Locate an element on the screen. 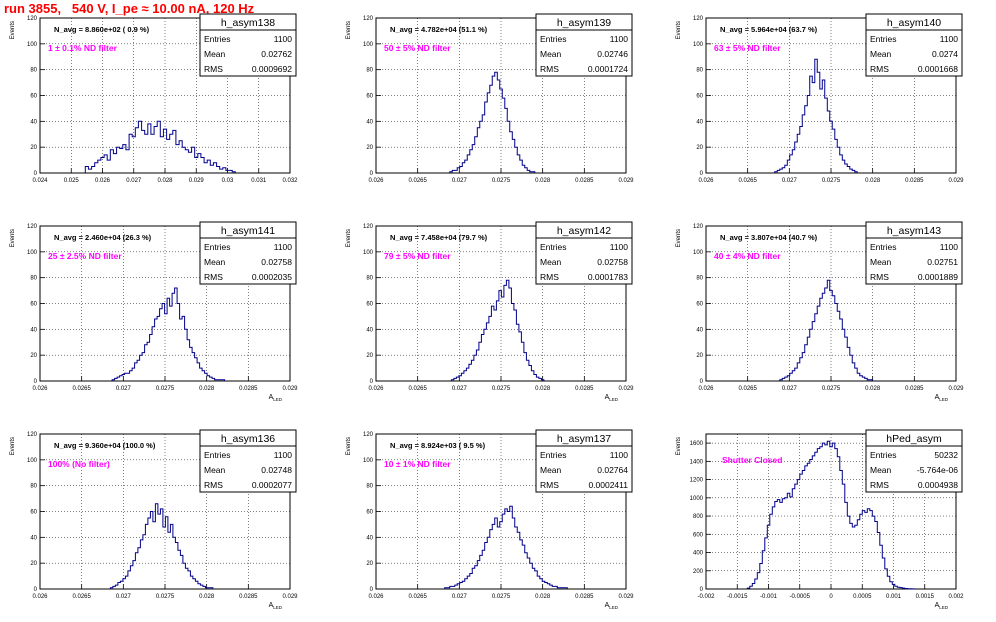 The width and height of the screenshot is (996, 622). stats-box is located at coordinates (584, 461).